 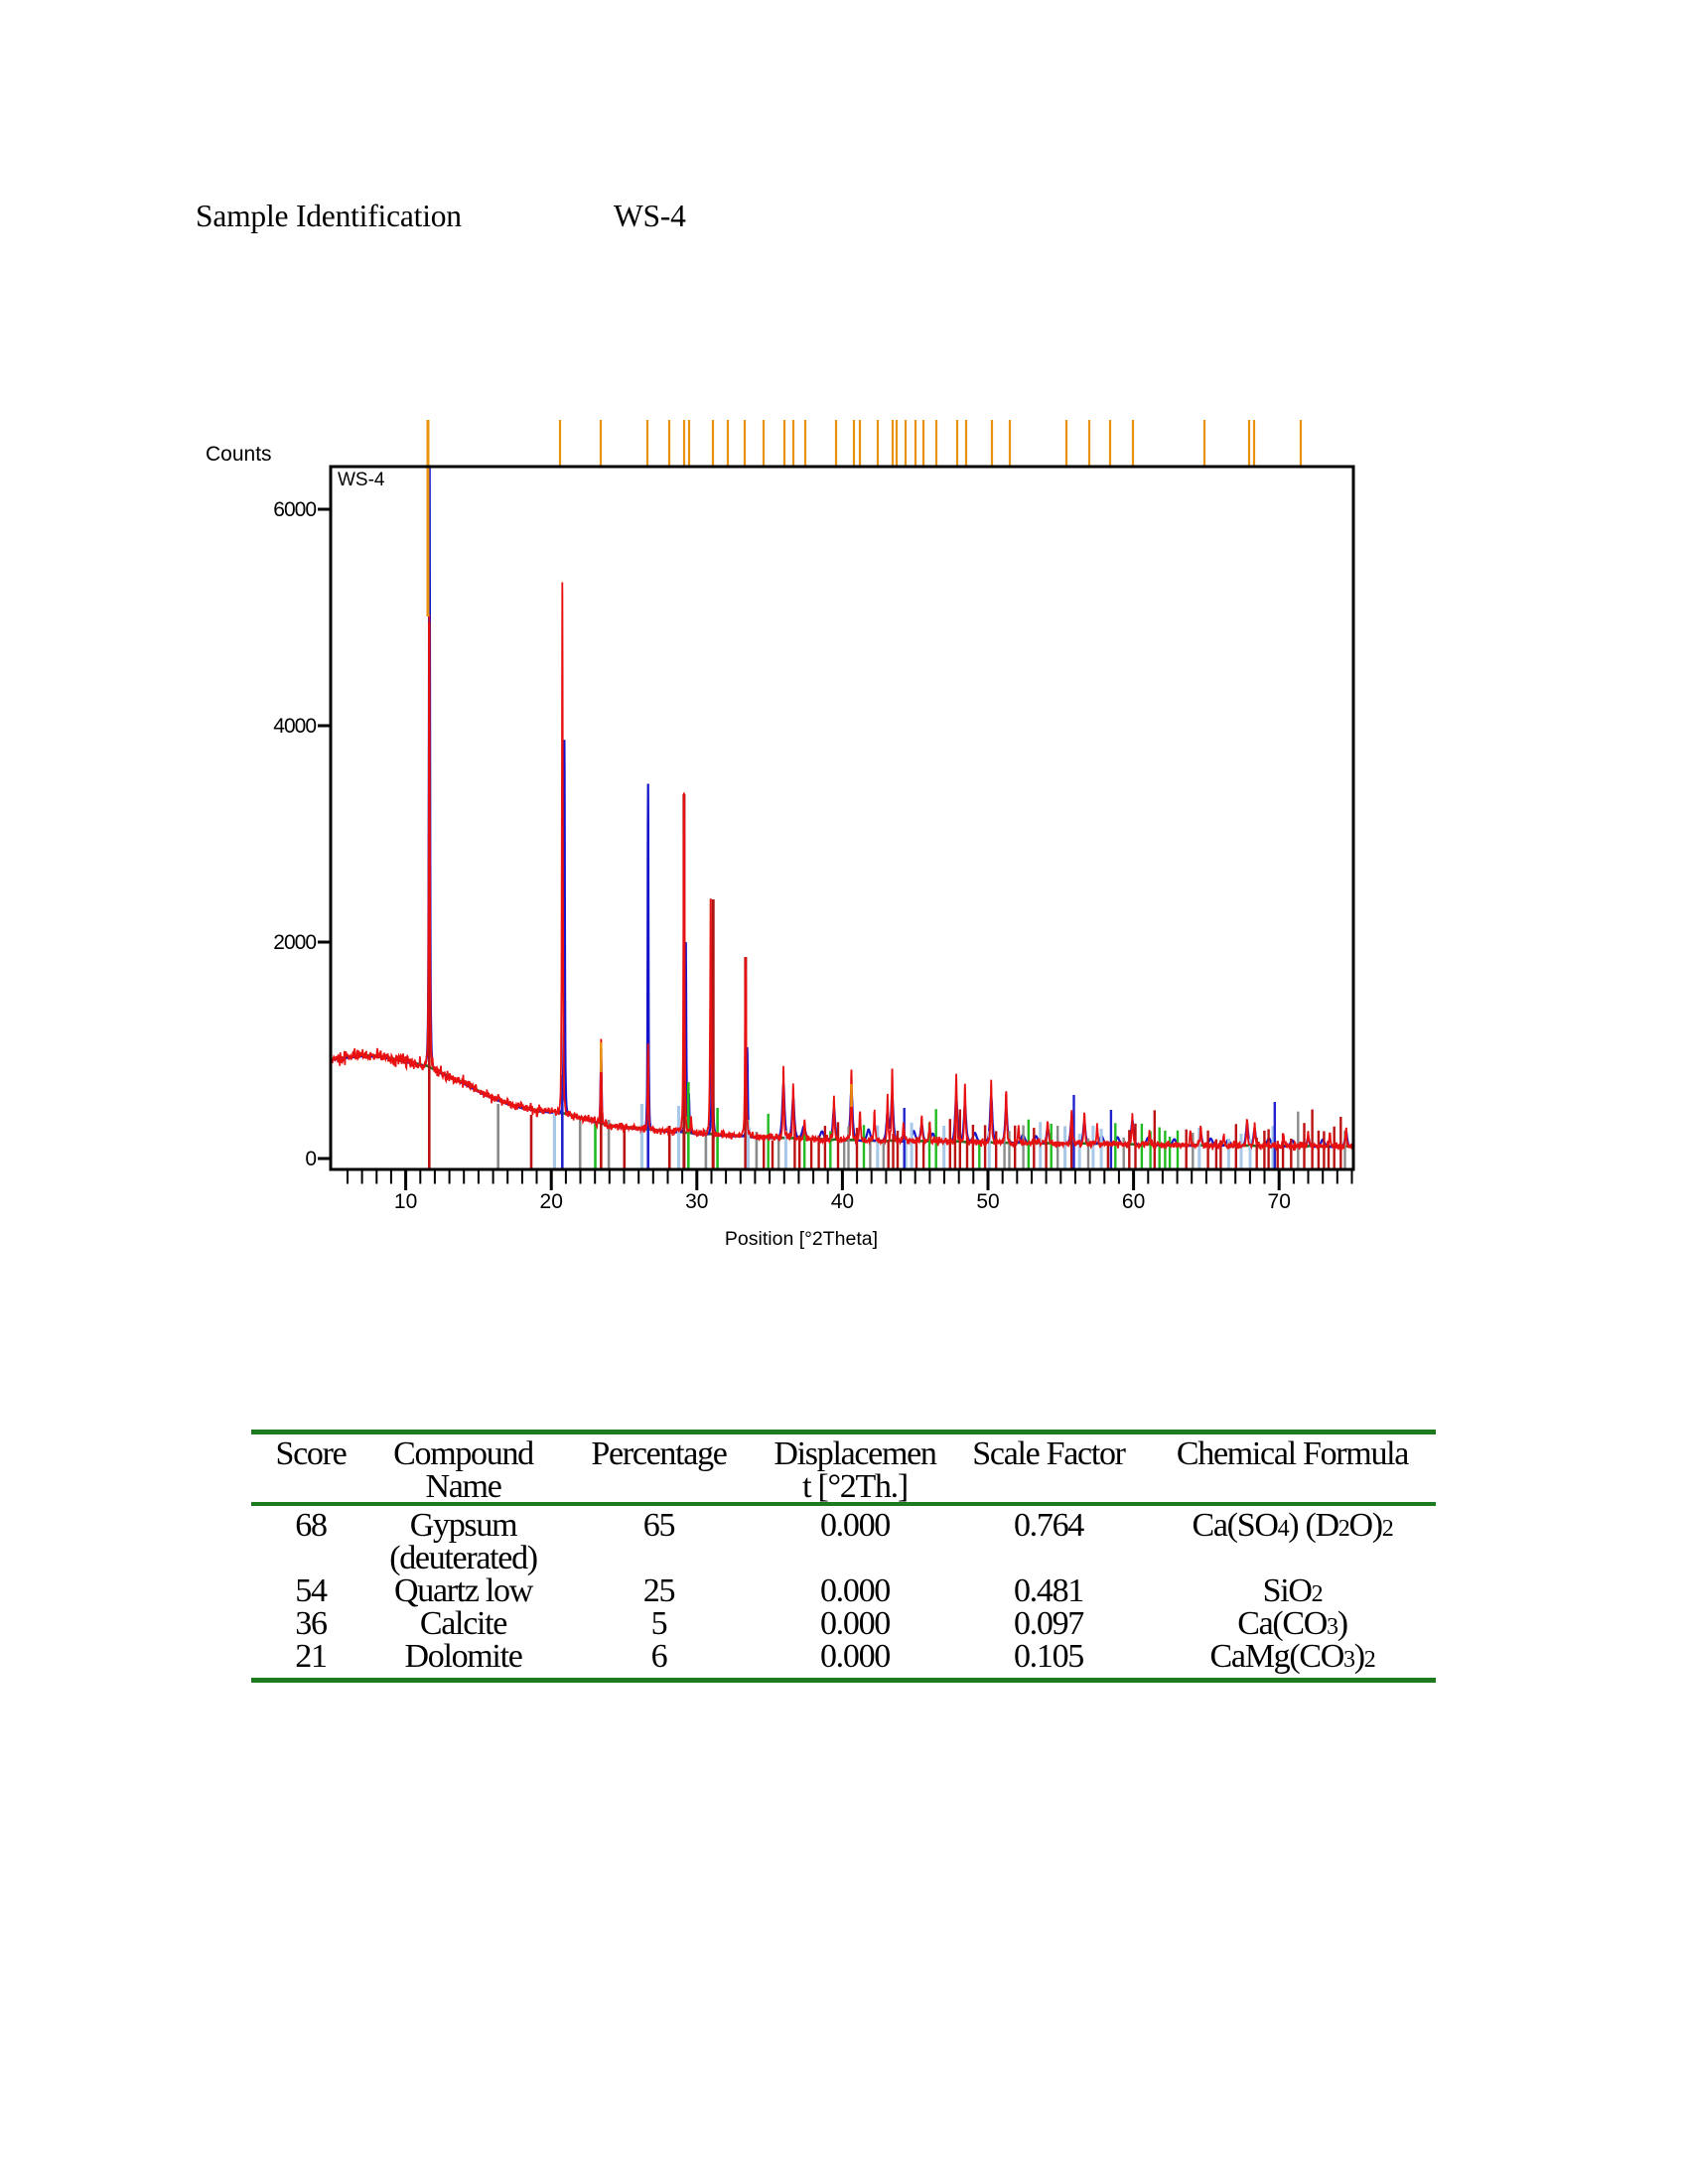 What do you see at coordinates (987, 1201) in the screenshot?
I see `svg-text: 50` at bounding box center [987, 1201].